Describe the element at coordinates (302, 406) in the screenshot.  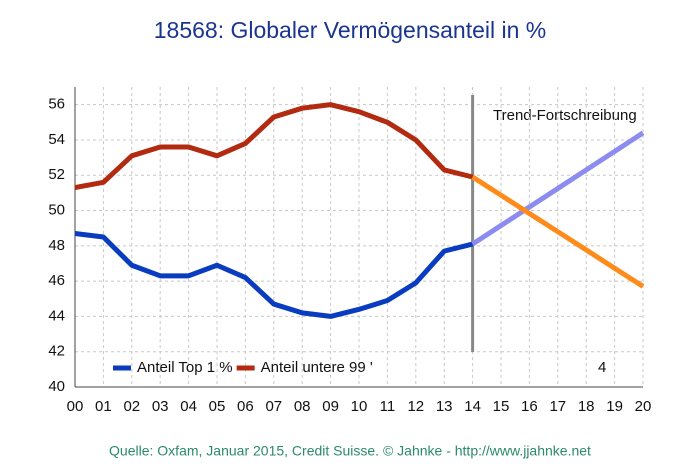
I see `x-tick-label: 08` at that location.